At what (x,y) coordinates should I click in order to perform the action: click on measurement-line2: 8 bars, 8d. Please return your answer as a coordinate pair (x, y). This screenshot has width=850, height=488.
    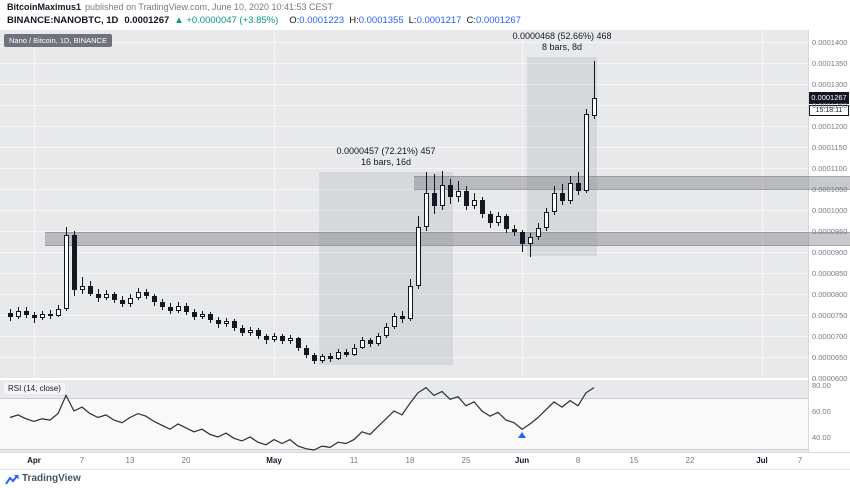
    Looking at the image, I should click on (562, 47).